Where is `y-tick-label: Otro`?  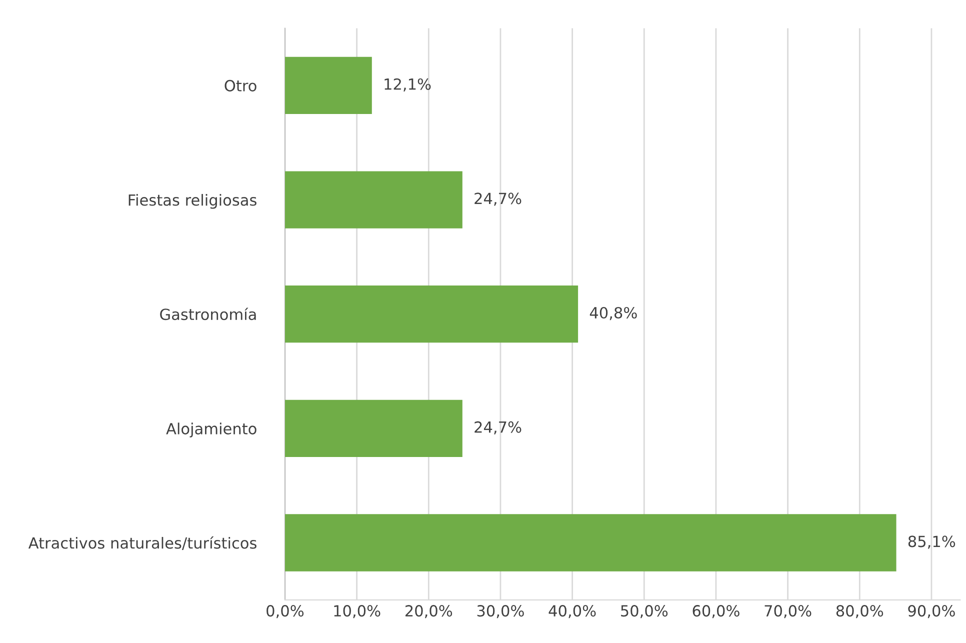 y-tick-label: Otro is located at coordinates (240, 86).